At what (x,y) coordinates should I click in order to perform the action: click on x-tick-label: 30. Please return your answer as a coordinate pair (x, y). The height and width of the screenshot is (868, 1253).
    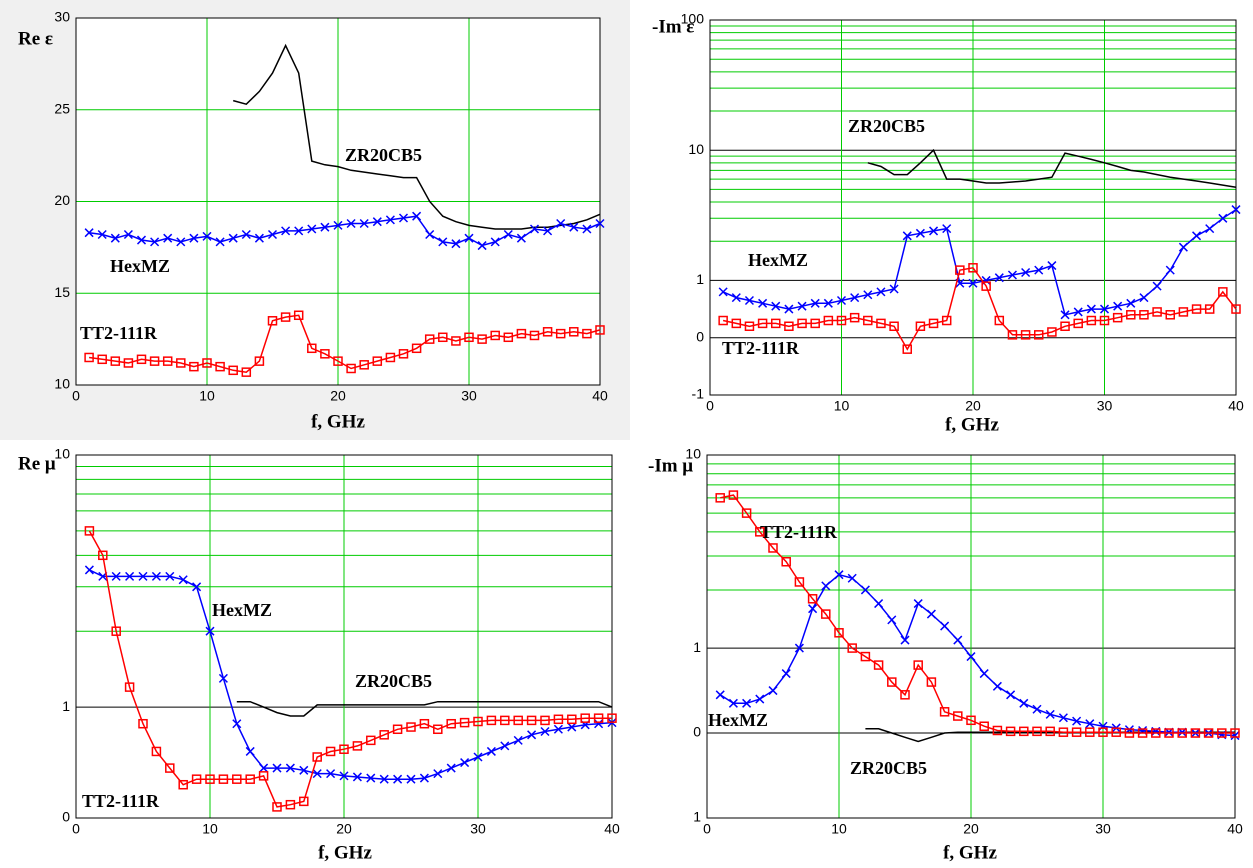
    Looking at the image, I should click on (1105, 406).